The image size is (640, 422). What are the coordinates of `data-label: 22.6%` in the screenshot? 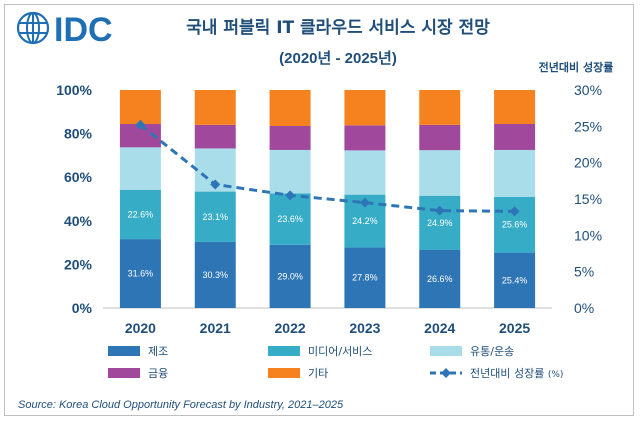 It's located at (141, 214).